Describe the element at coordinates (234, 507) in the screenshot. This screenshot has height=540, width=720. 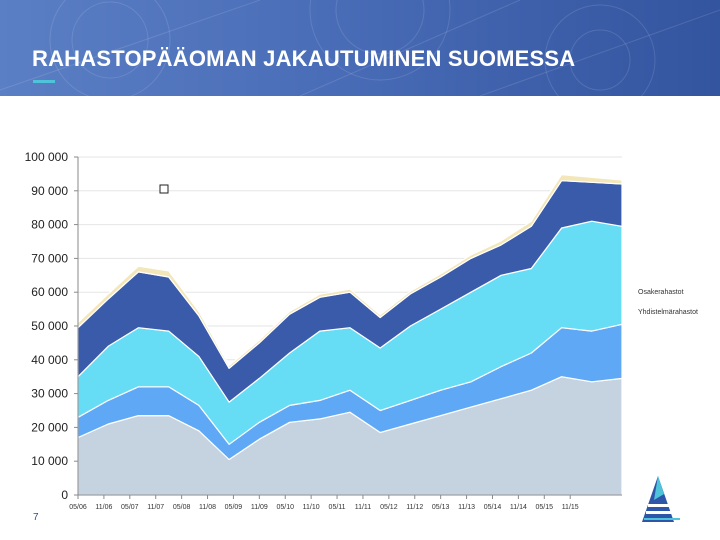
I see `x-tick-label-6: 05/09` at that location.